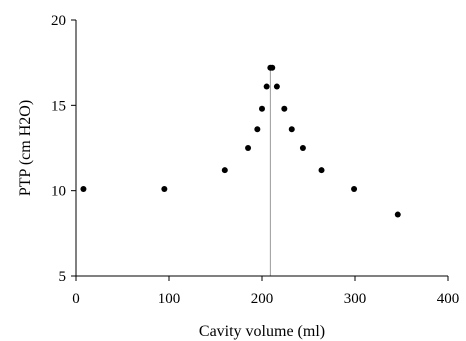  I want to click on x-tick-label: 200, so click(262, 299).